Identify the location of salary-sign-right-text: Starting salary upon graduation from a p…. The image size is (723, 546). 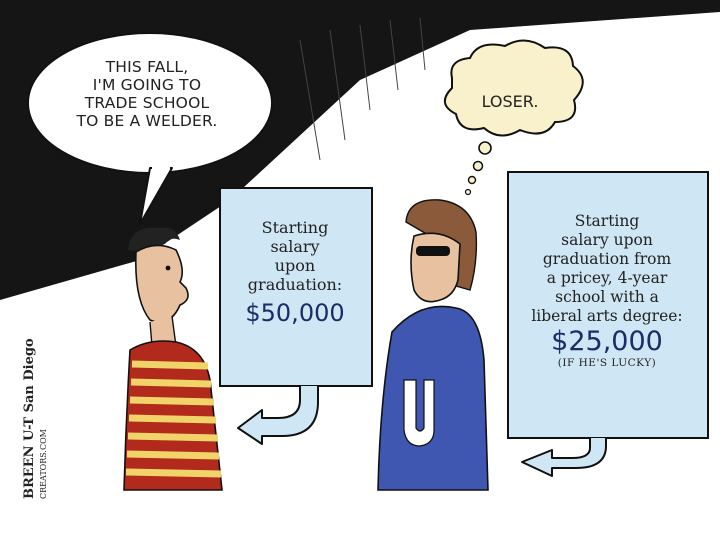
(607, 291).